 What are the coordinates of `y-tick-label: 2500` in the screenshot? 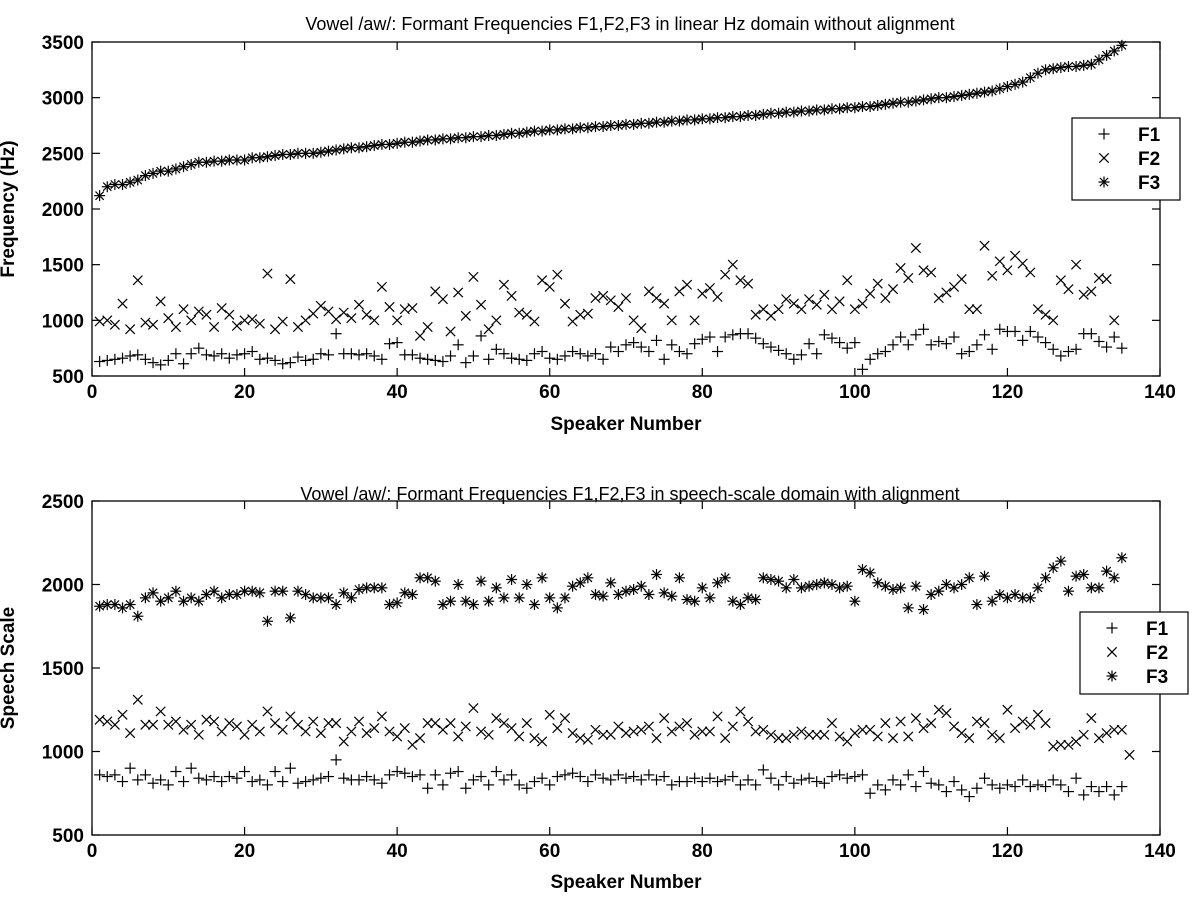 It's located at (63, 502).